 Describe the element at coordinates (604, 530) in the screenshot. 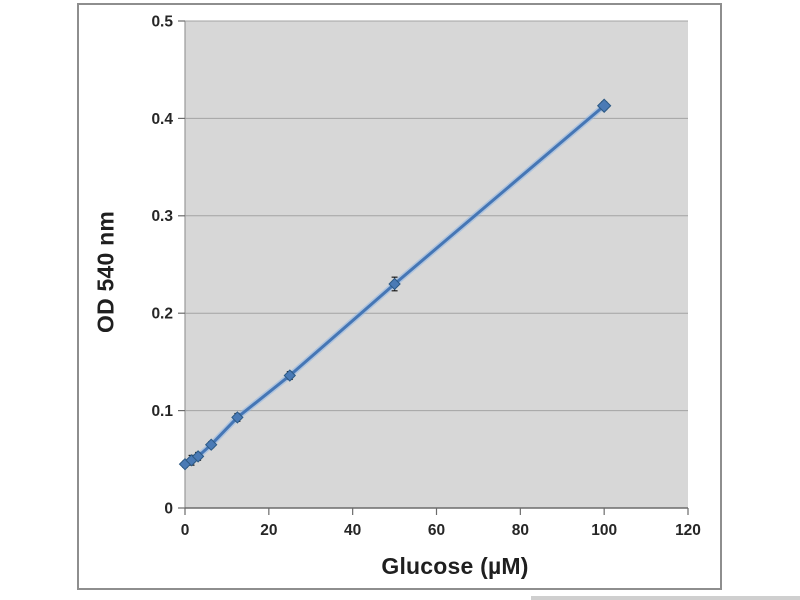

I see `x-tick-label: 100` at that location.